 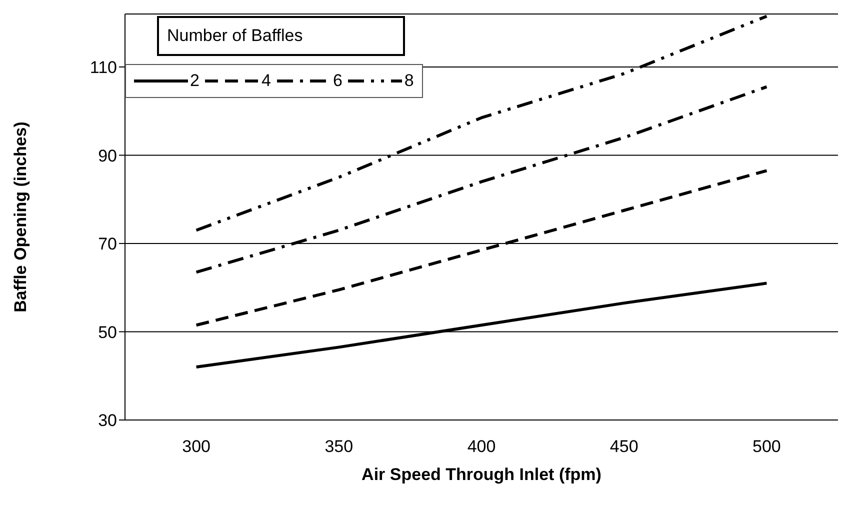 What do you see at coordinates (481, 446) in the screenshot?
I see `x-tick-label: 400` at bounding box center [481, 446].